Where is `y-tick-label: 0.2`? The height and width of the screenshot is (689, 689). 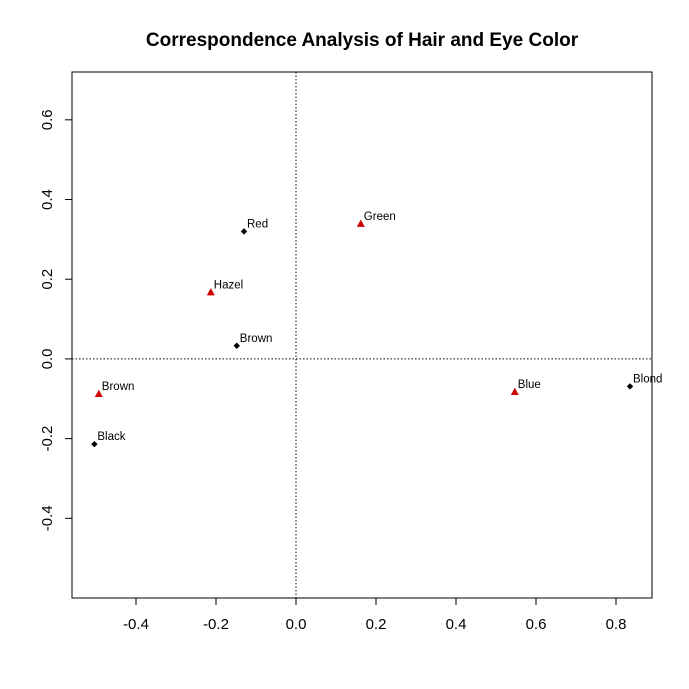
y-tick-label: 0.2 is located at coordinates (47, 279).